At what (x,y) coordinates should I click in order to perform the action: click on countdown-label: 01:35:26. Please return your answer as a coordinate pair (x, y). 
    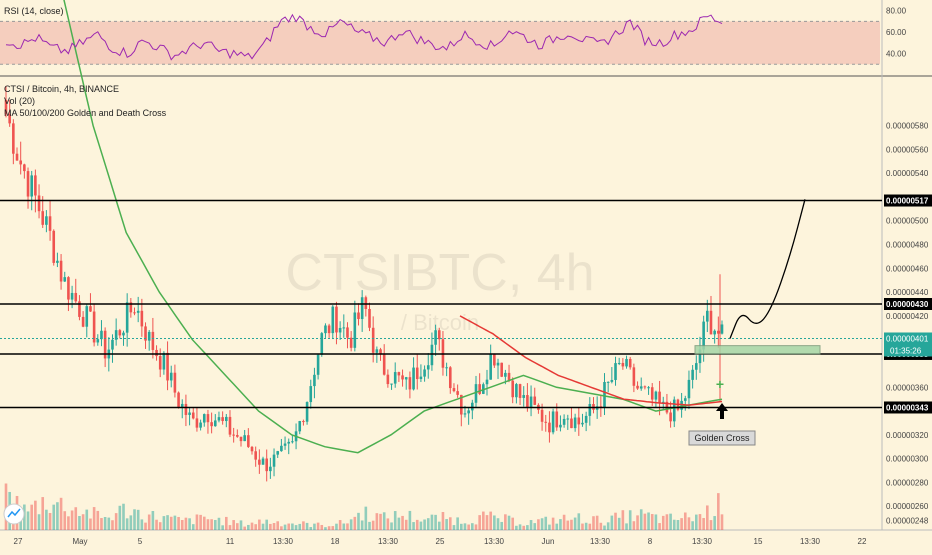
    Looking at the image, I should click on (906, 350).